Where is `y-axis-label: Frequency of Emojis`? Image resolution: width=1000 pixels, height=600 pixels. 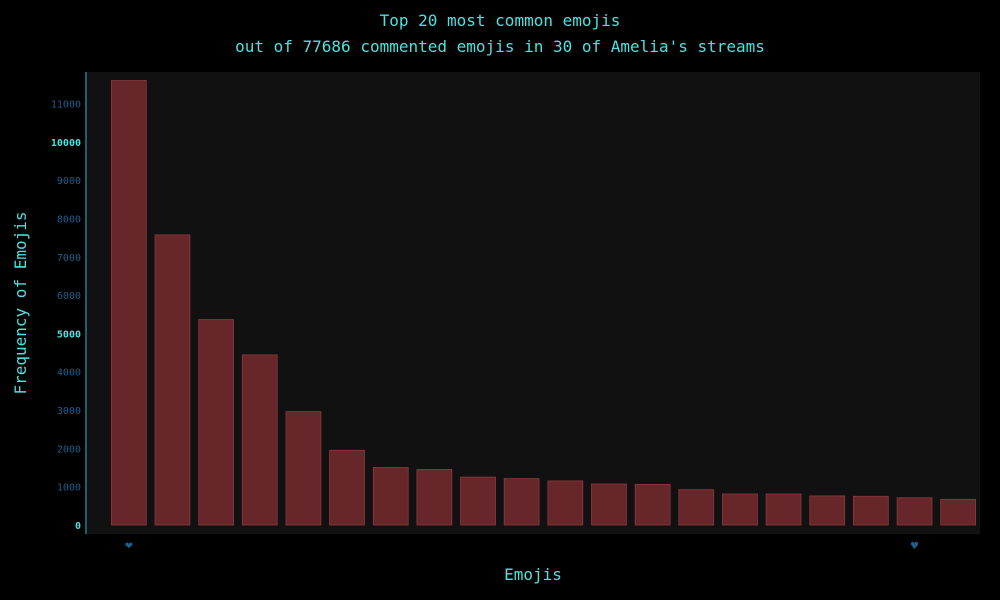
y-axis-label: Frequency of Emojis is located at coordinates (20, 302).